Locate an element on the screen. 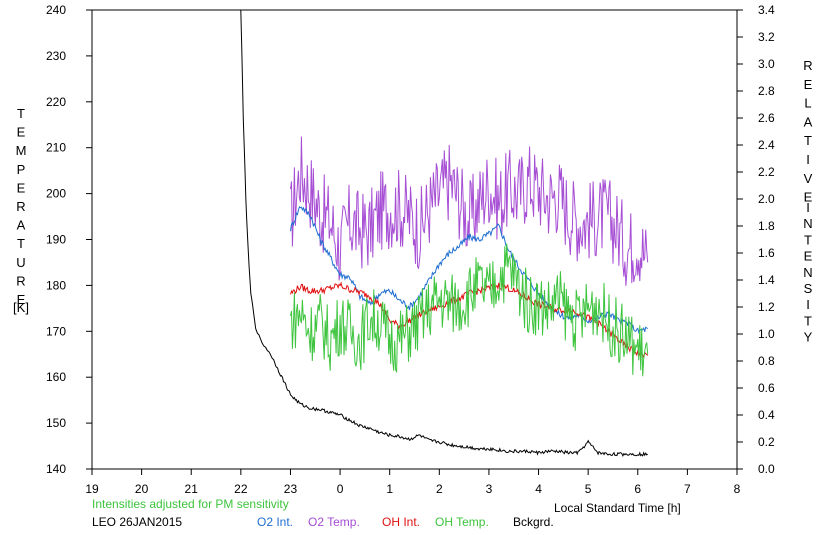 The height and width of the screenshot is (535, 828). legend-entry-oh-int: OH Int. is located at coordinates (401, 522).